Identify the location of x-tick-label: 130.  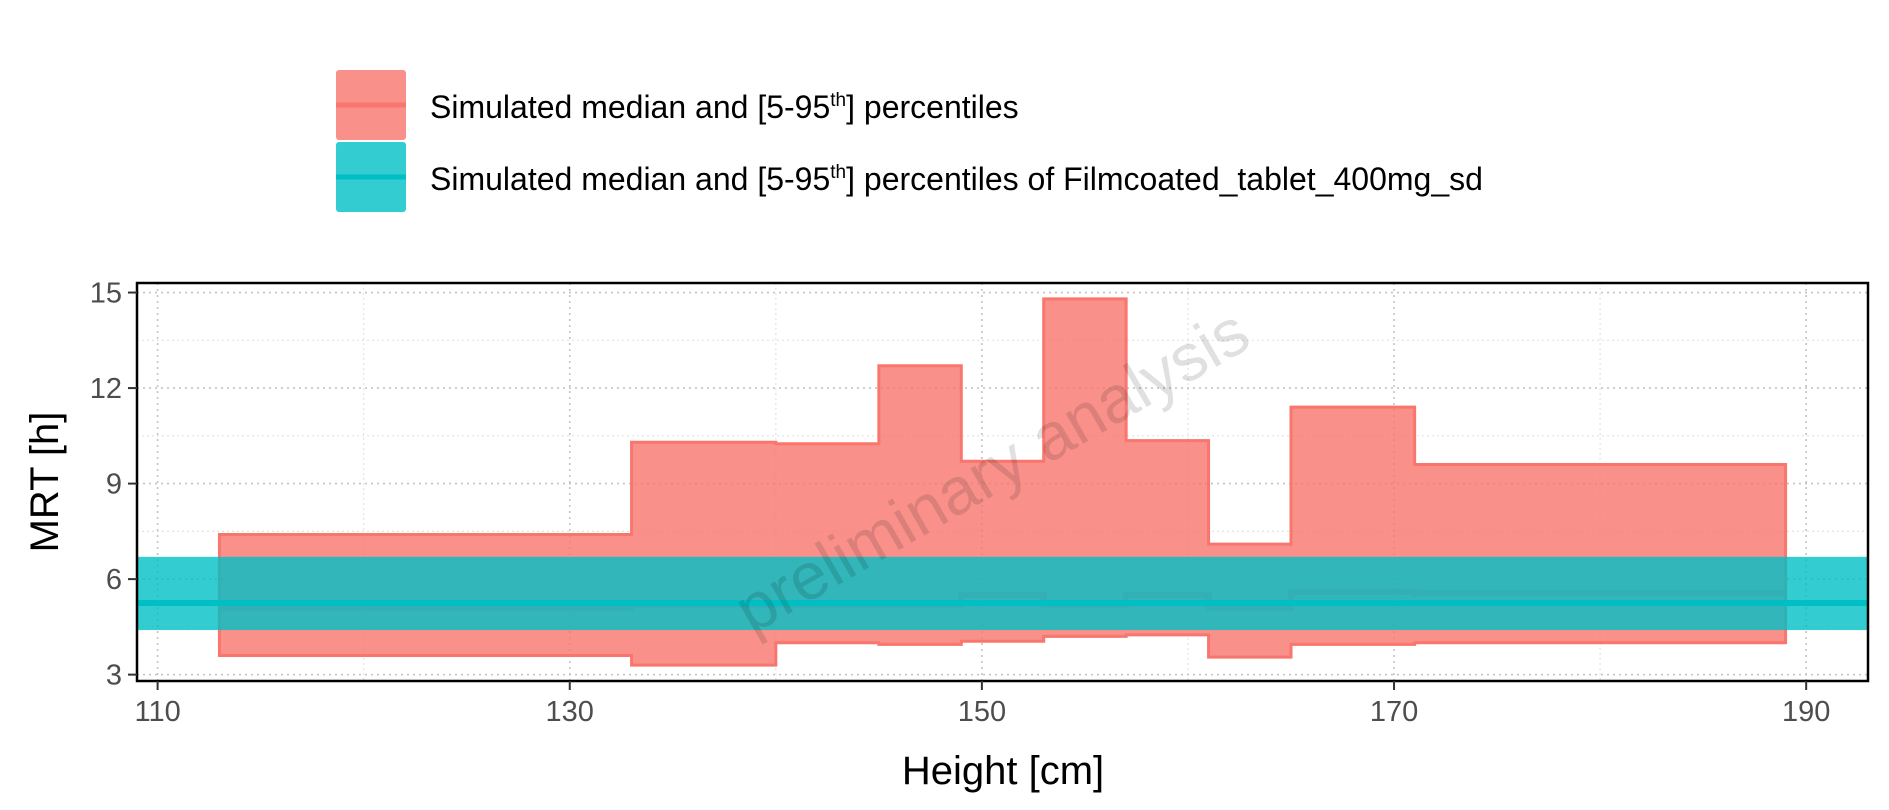
(570, 712).